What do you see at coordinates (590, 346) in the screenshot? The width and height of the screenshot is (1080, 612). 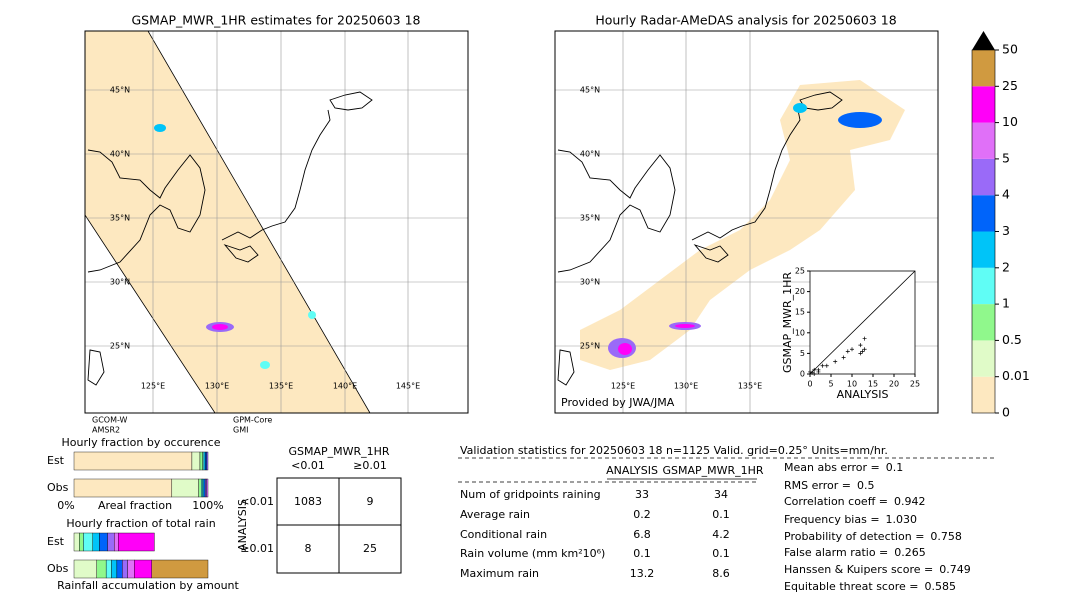 I see `lat-label: 25°N` at bounding box center [590, 346].